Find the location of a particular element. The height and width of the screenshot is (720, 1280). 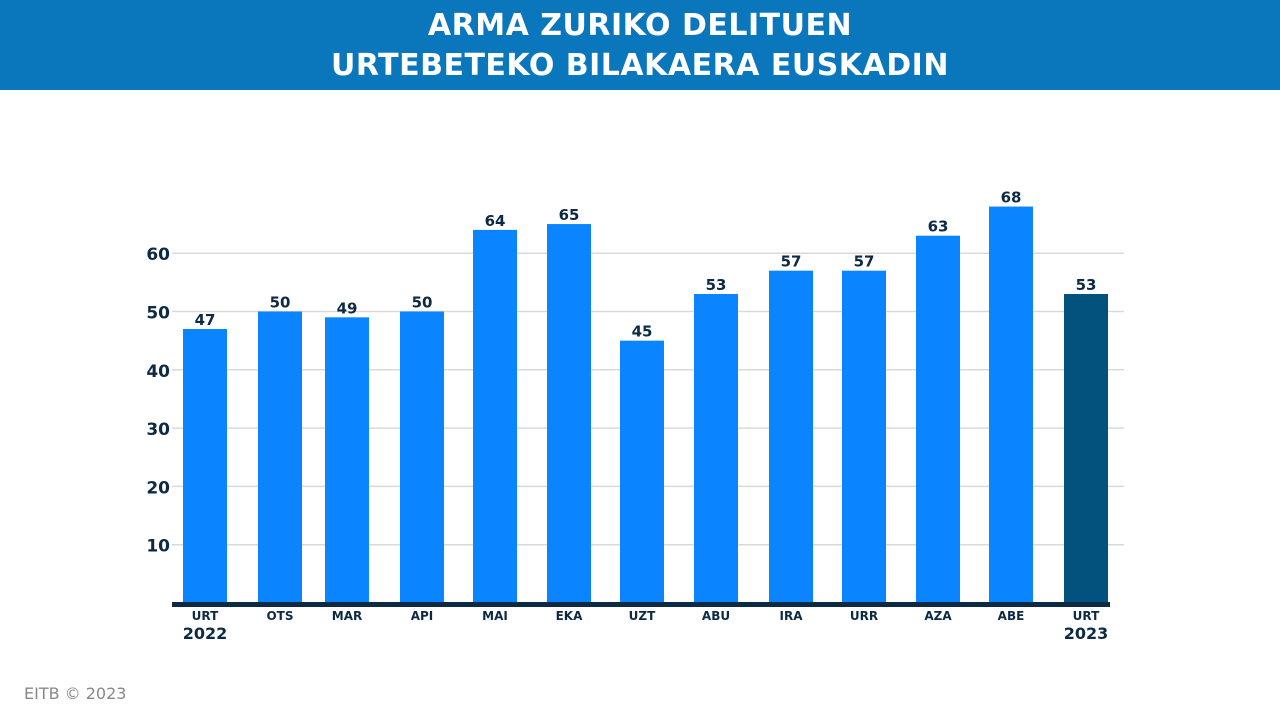

x-tick-label: UZT is located at coordinates (642, 616).